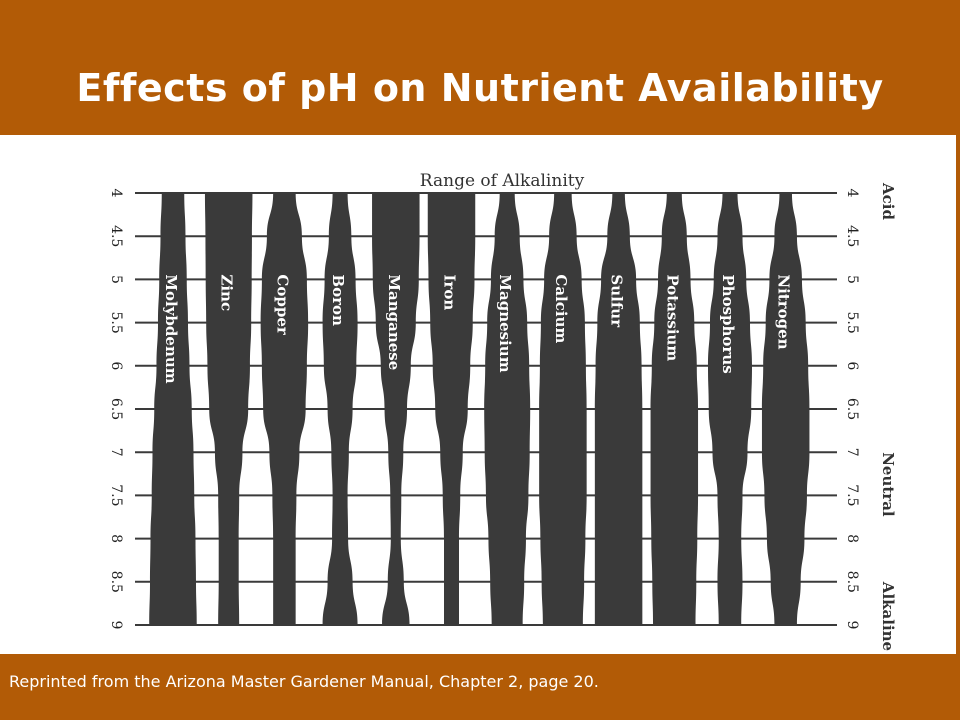 The image size is (960, 720). What do you see at coordinates (116, 409) in the screenshot?
I see `ph-tick-left: 6.5` at bounding box center [116, 409].